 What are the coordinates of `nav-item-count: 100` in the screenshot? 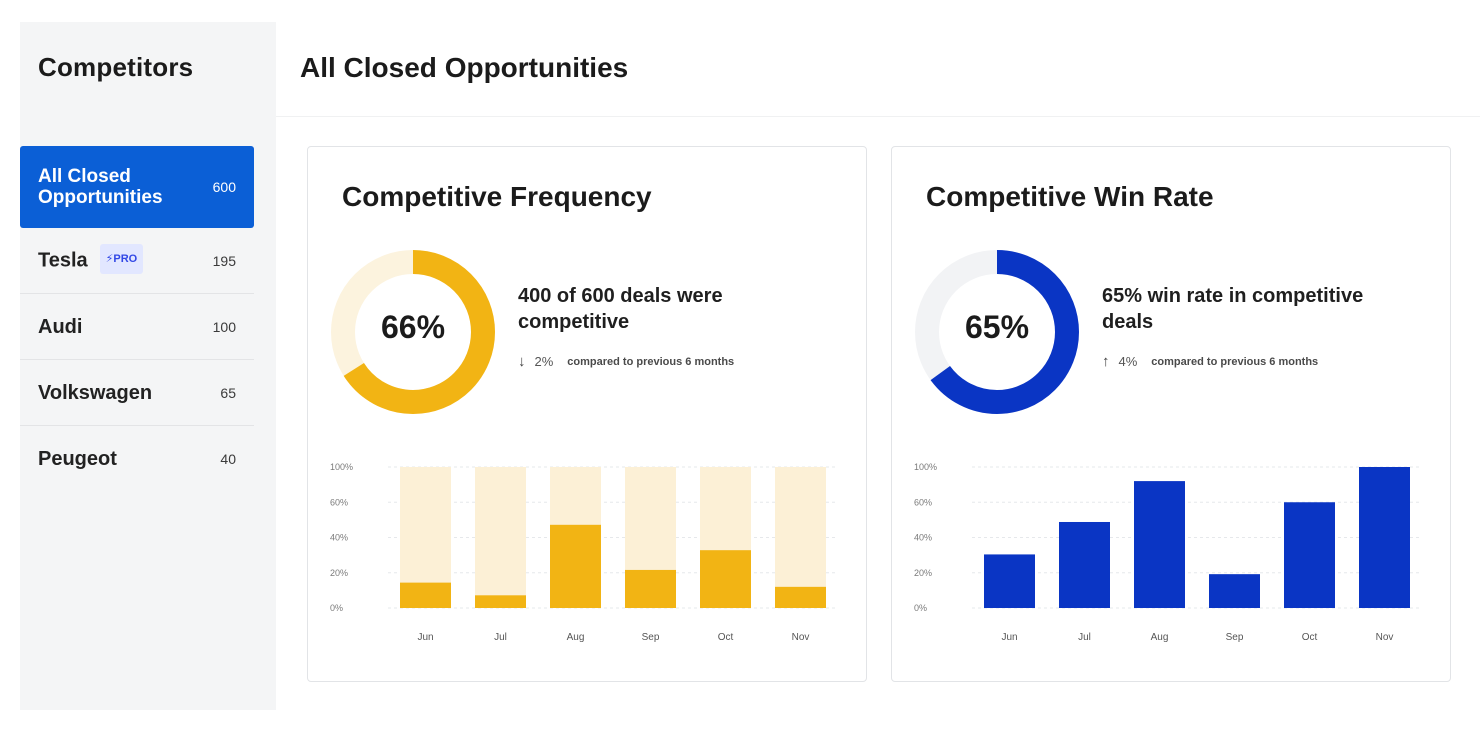 It's located at (224, 326).